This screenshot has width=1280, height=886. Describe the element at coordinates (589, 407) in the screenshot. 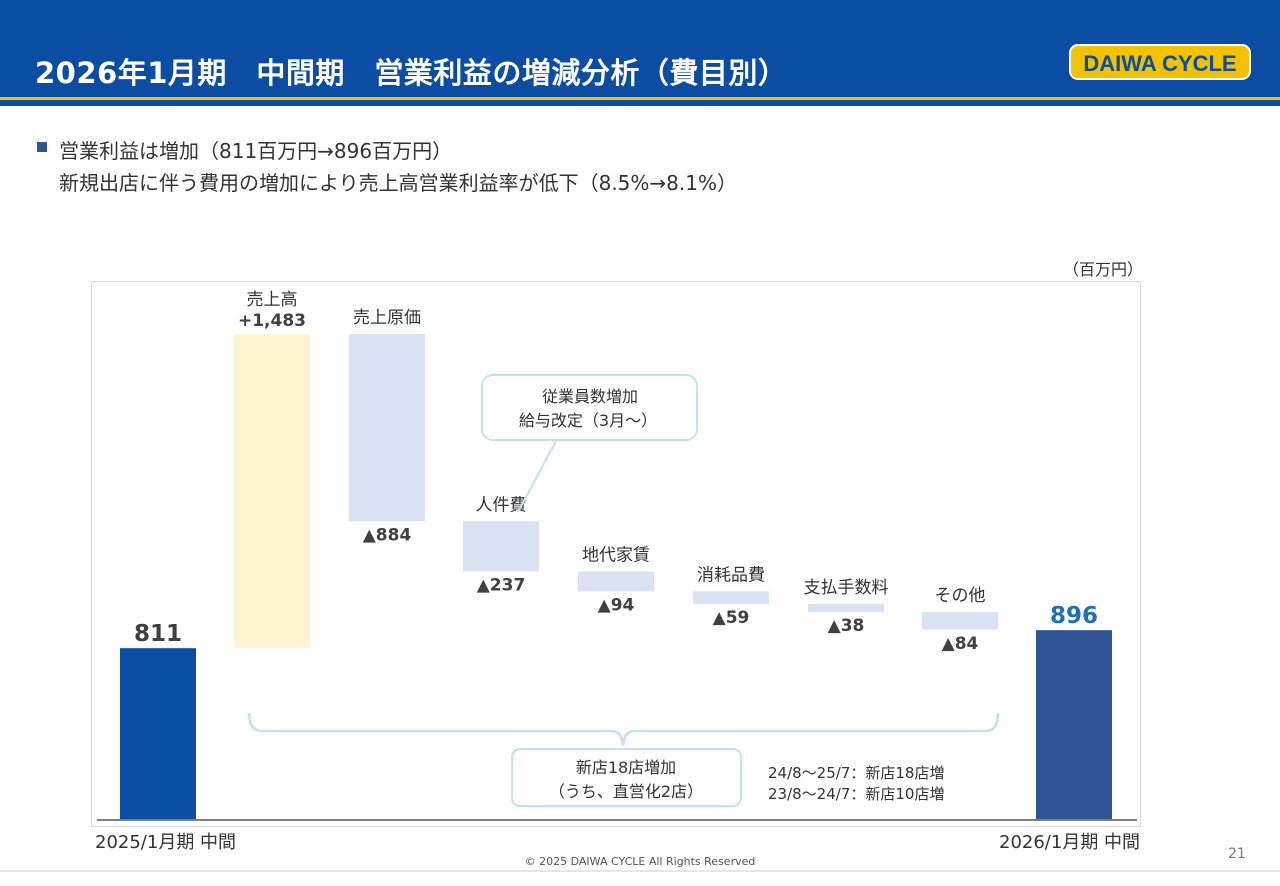

I see `callout-personnel-box` at that location.